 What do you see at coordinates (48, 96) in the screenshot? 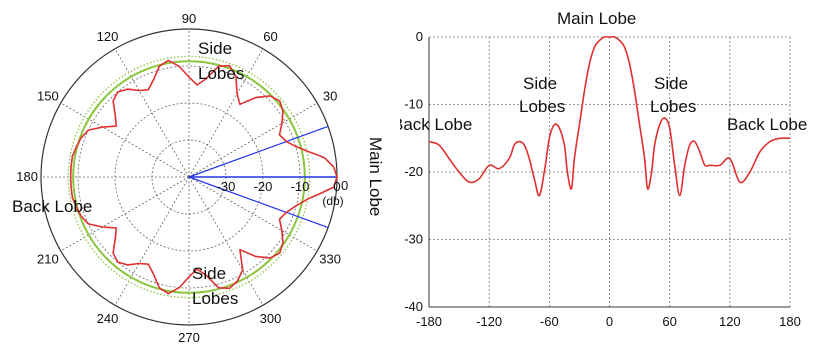
I see `polar-angle-tick-label: 150` at bounding box center [48, 96].